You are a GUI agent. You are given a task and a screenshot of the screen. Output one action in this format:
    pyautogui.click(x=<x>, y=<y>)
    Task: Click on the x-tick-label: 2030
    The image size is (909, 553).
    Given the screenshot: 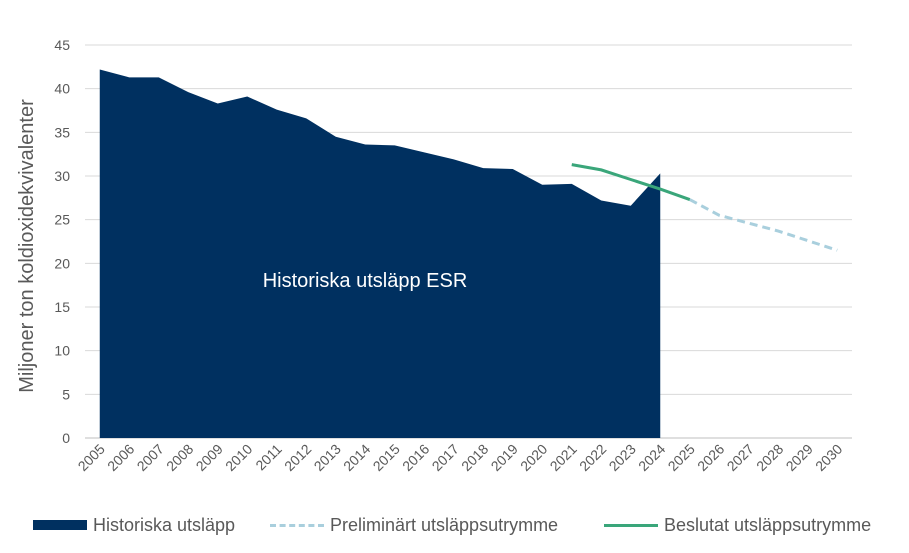 What is the action you would take?
    pyautogui.click(x=828, y=457)
    